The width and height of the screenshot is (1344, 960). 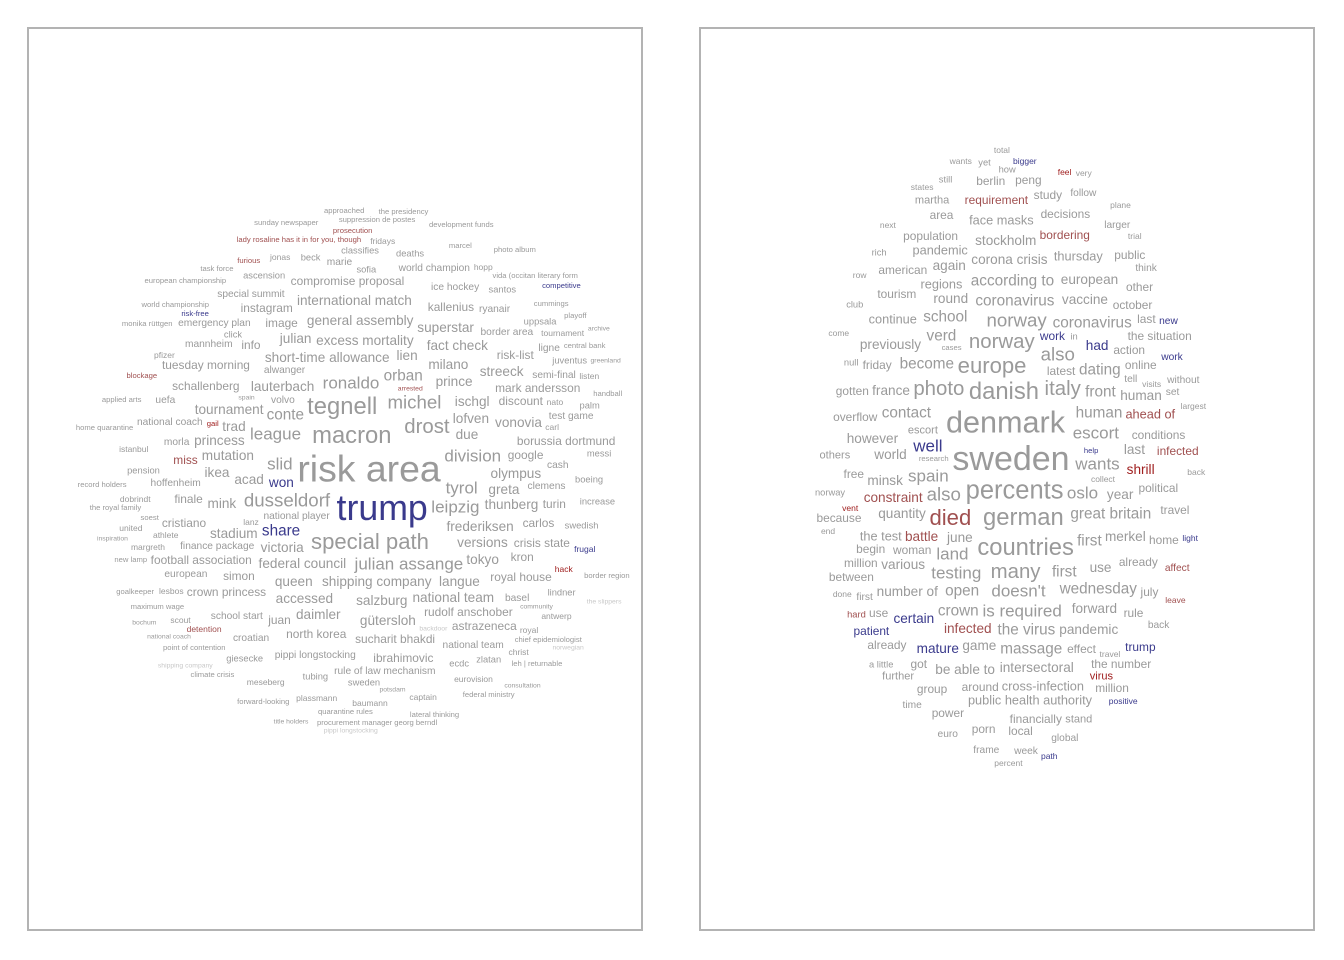 I want to click on cloud-word: border region, so click(x=607, y=576).